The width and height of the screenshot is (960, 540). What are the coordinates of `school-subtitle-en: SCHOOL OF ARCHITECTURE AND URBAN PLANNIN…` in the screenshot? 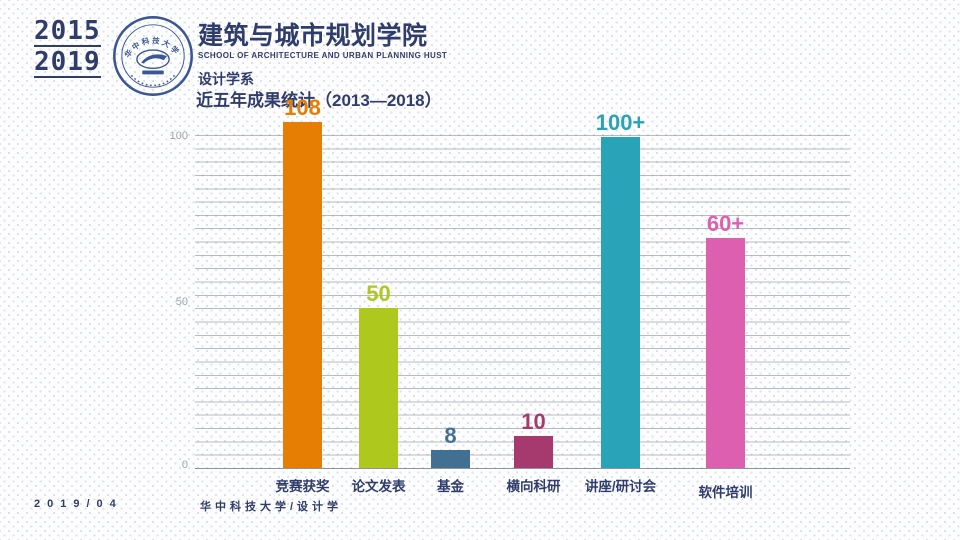 It's located at (323, 55).